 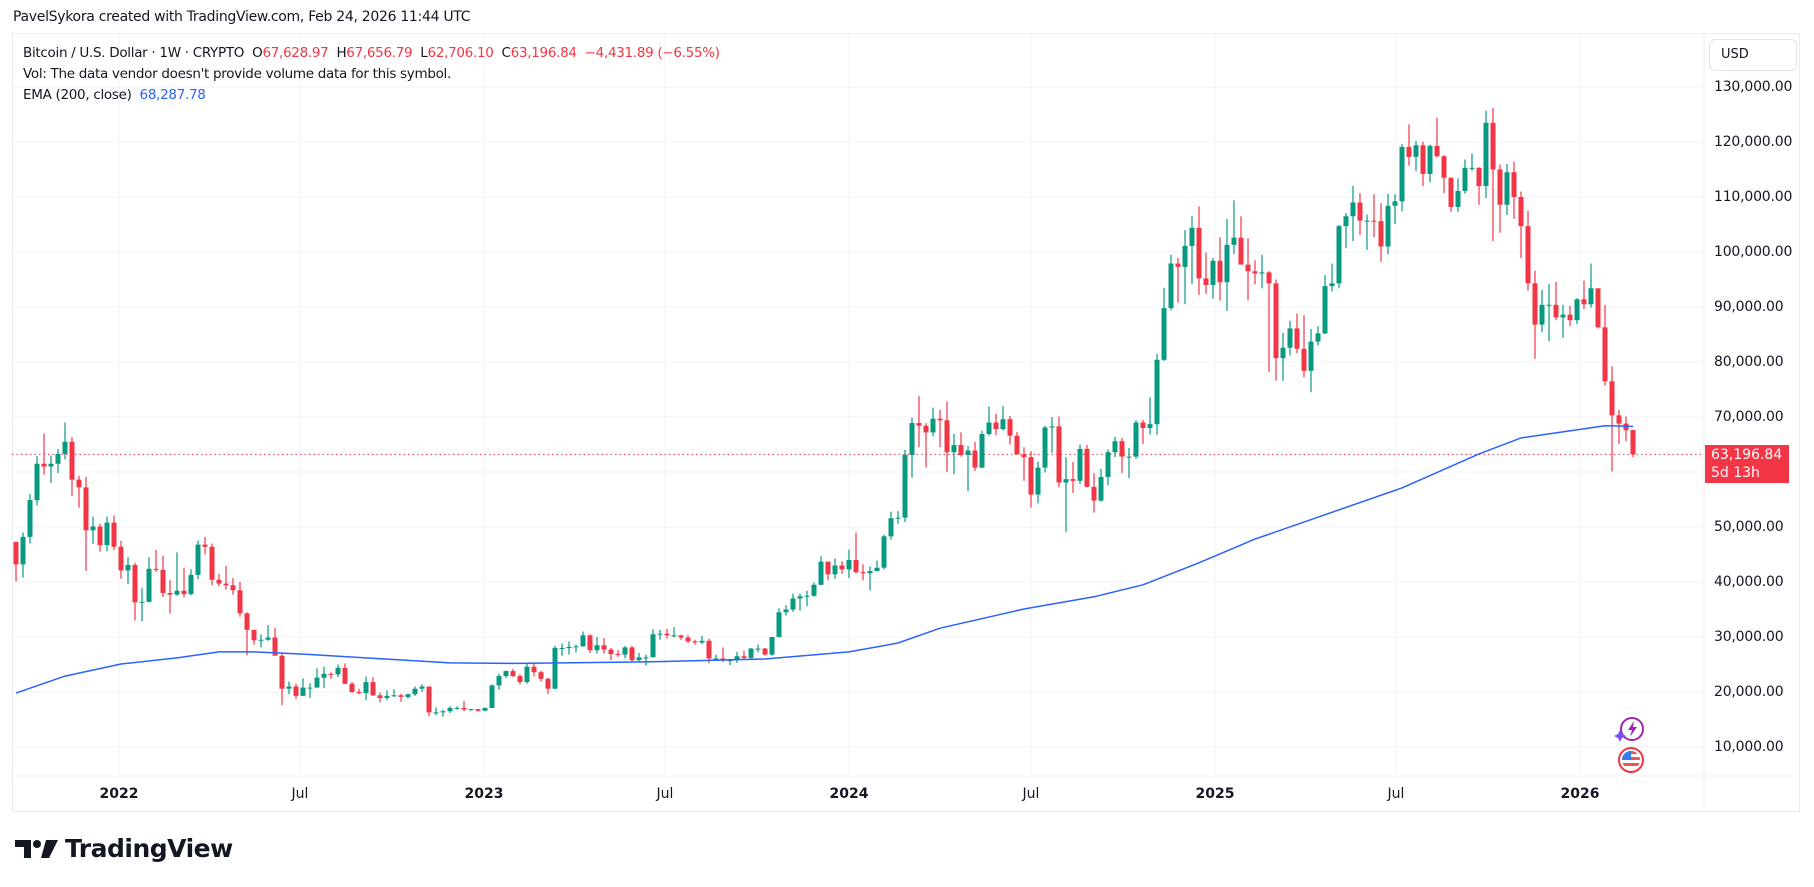 What do you see at coordinates (295, 53) in the screenshot?
I see `open-value: 67,628.97` at bounding box center [295, 53].